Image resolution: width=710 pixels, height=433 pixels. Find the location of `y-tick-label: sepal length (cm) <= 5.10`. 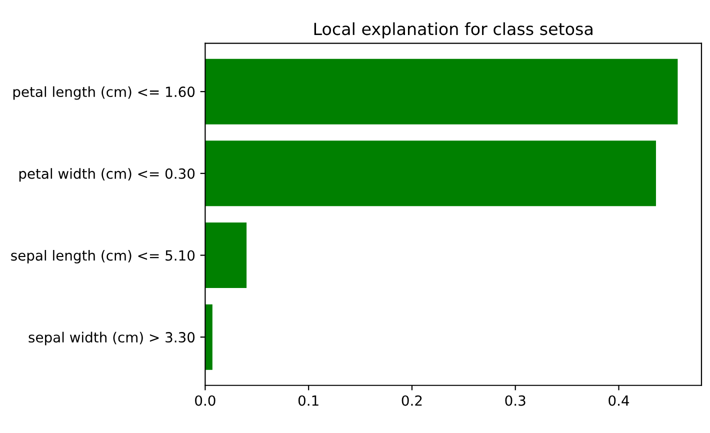

y-tick-label: sepal length (cm) <= 5.10 is located at coordinates (103, 257).